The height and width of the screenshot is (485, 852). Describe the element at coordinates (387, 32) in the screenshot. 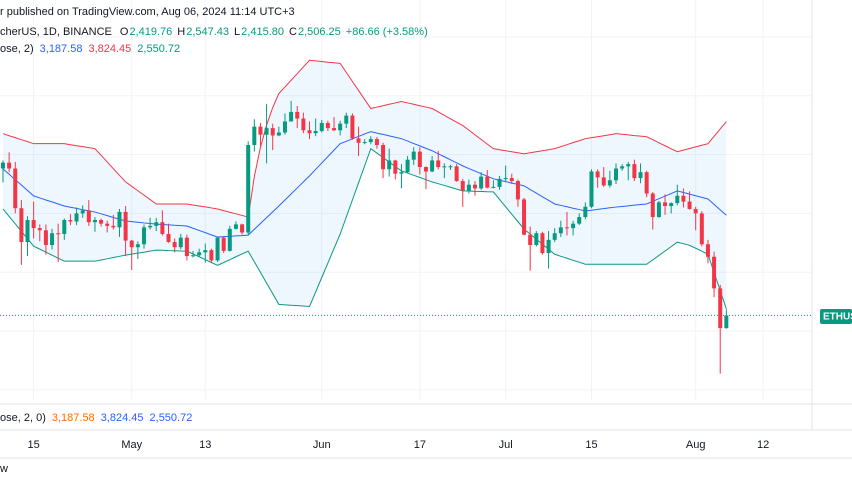

I see `legend-text: +86.66 (+3.58%)` at that location.